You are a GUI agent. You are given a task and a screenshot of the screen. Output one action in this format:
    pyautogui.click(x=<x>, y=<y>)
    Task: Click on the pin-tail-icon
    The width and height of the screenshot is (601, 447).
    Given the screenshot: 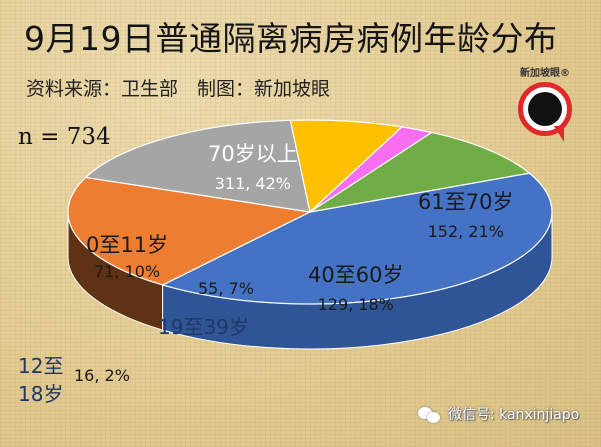 What is the action you would take?
    pyautogui.click(x=559, y=134)
    